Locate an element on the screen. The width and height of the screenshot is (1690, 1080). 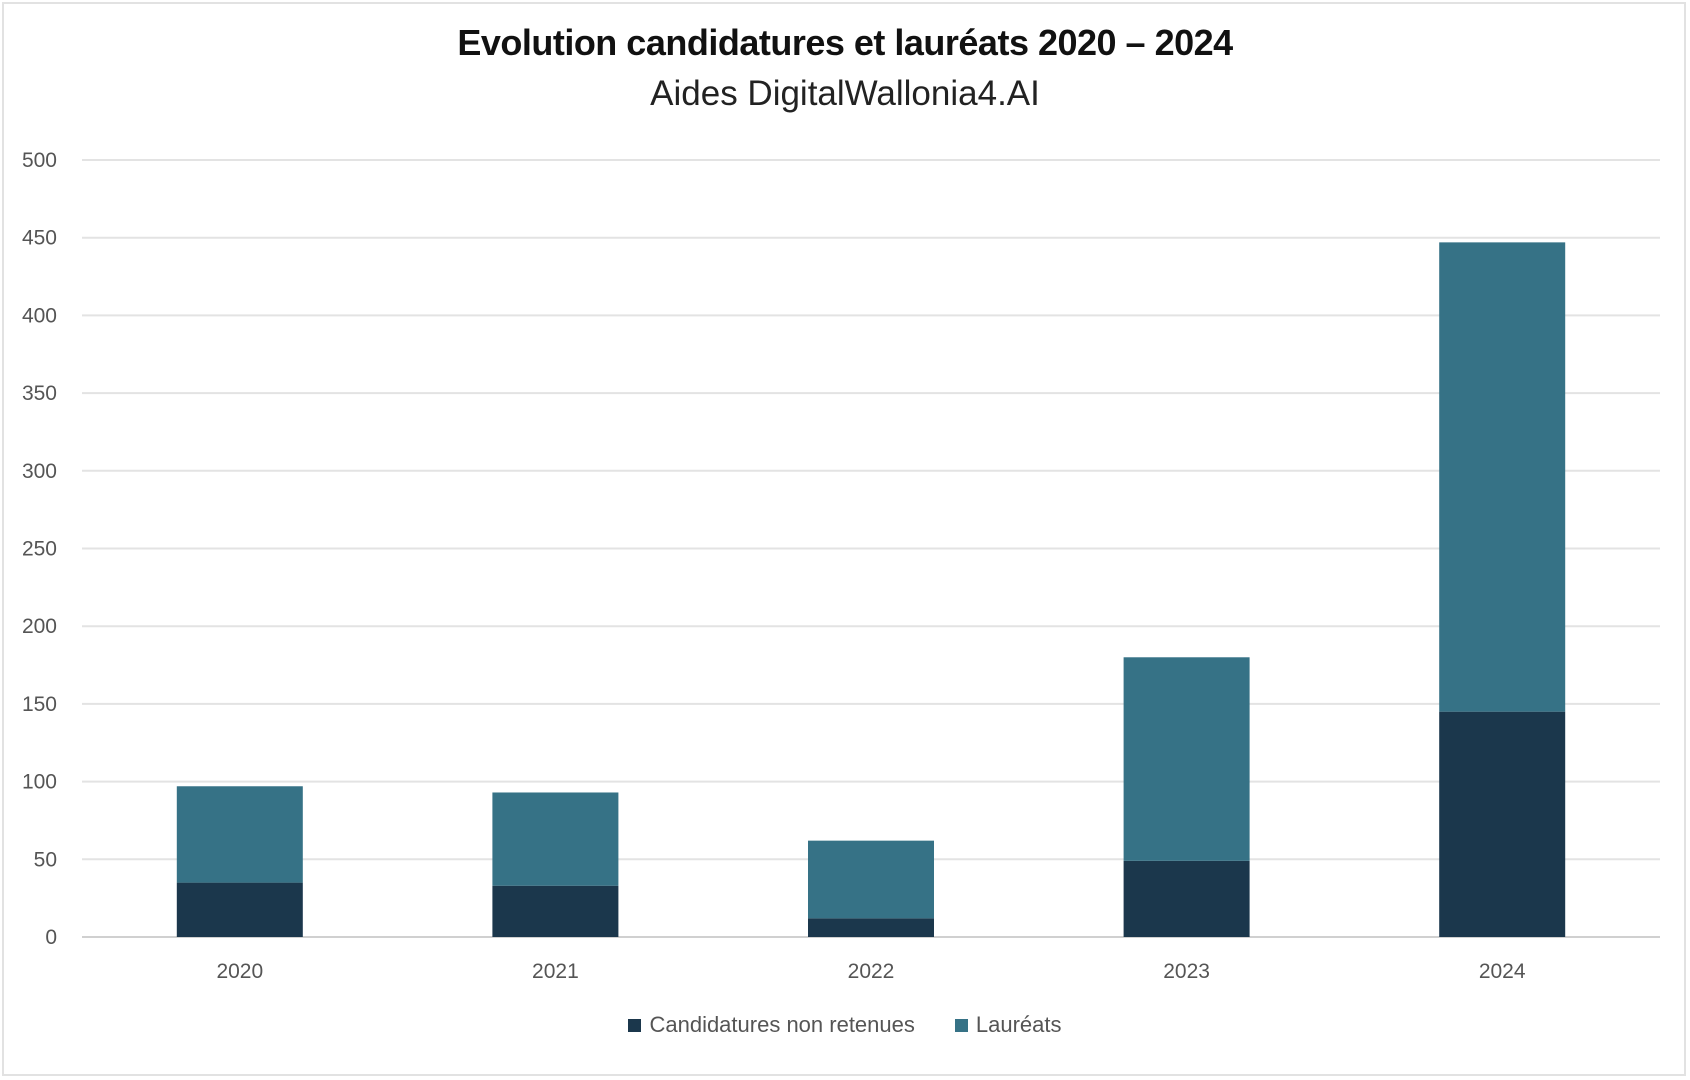
y-tick-label: 100 is located at coordinates (39, 782).